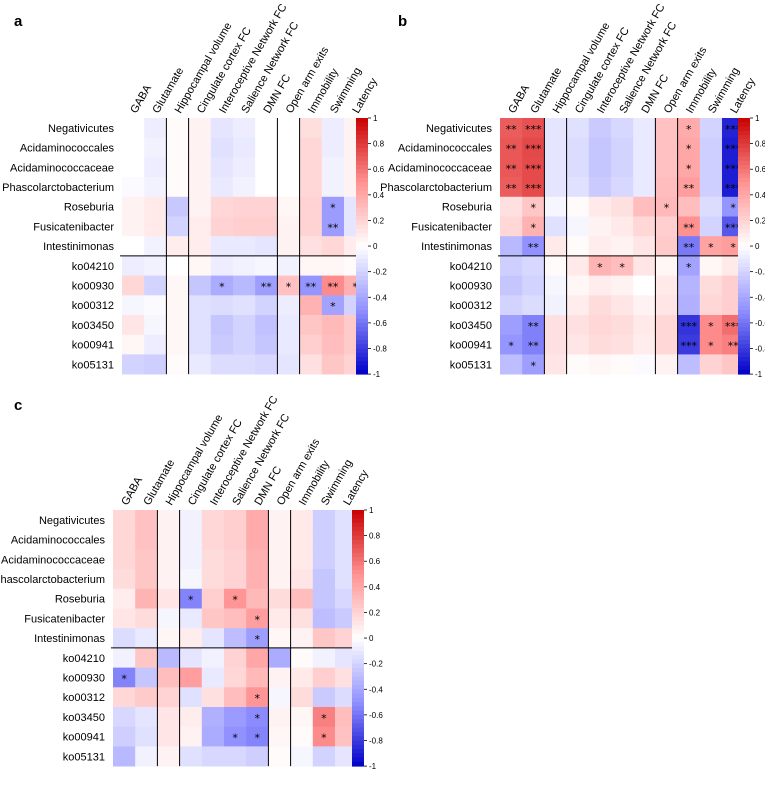 The image size is (765, 790). I want to click on colorbar-tick-label: -1, so click(373, 766).